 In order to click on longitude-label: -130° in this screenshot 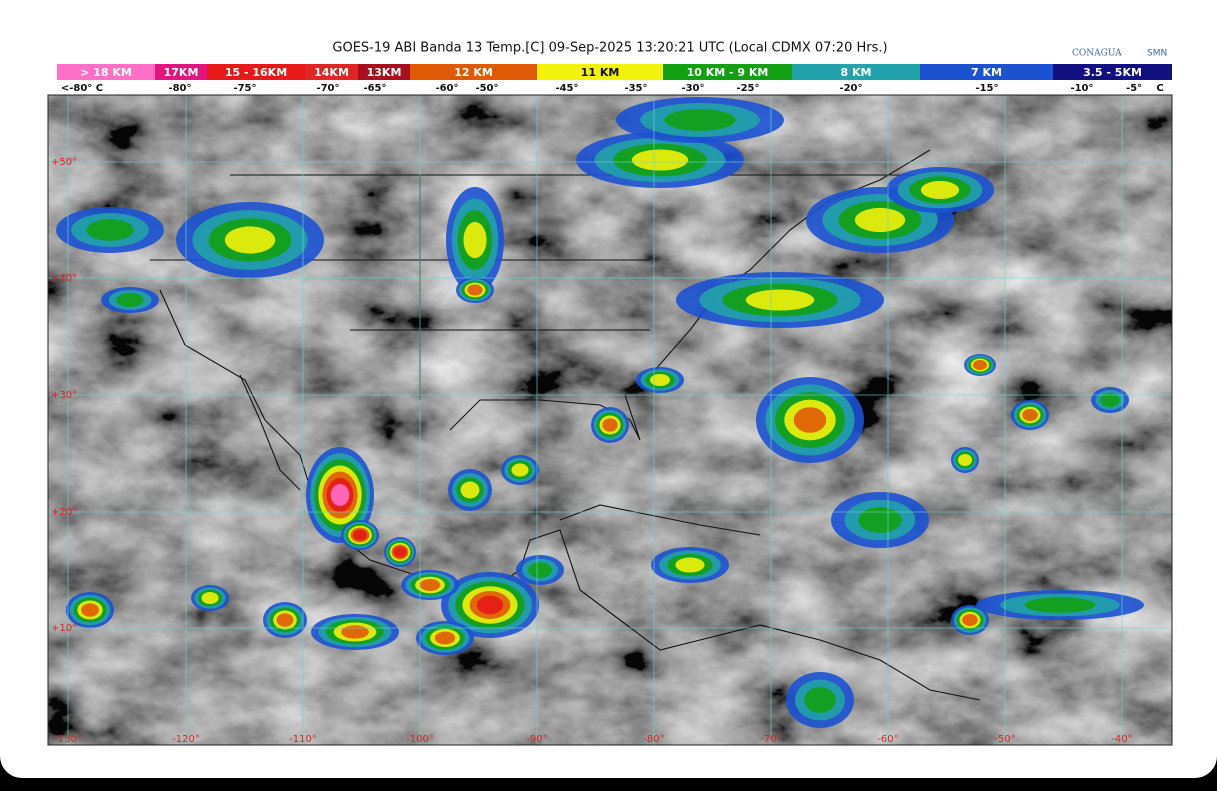, I will do `click(68, 739)`.